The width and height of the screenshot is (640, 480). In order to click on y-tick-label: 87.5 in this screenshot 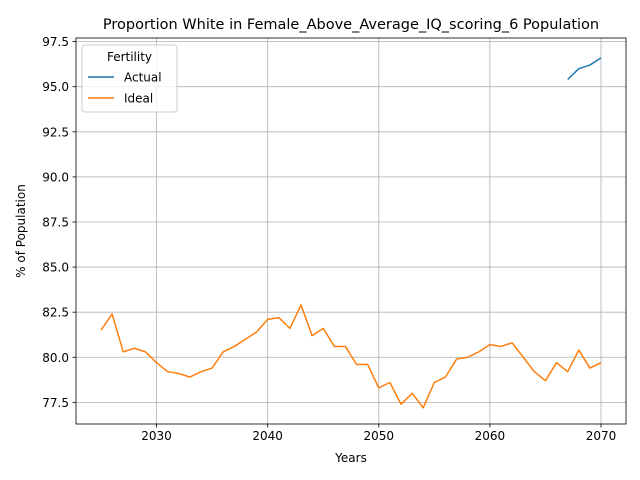, I will do `click(55, 222)`.